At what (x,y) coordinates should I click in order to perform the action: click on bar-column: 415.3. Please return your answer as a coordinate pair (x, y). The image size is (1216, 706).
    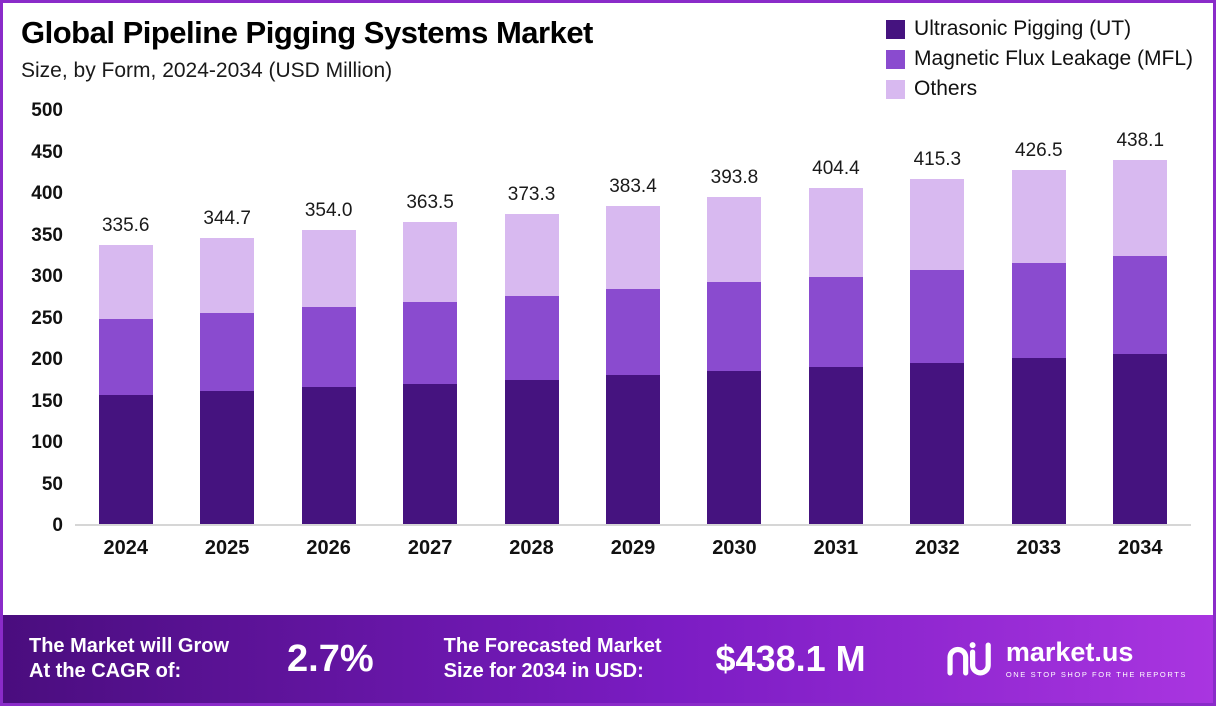
    Looking at the image, I should click on (937, 317).